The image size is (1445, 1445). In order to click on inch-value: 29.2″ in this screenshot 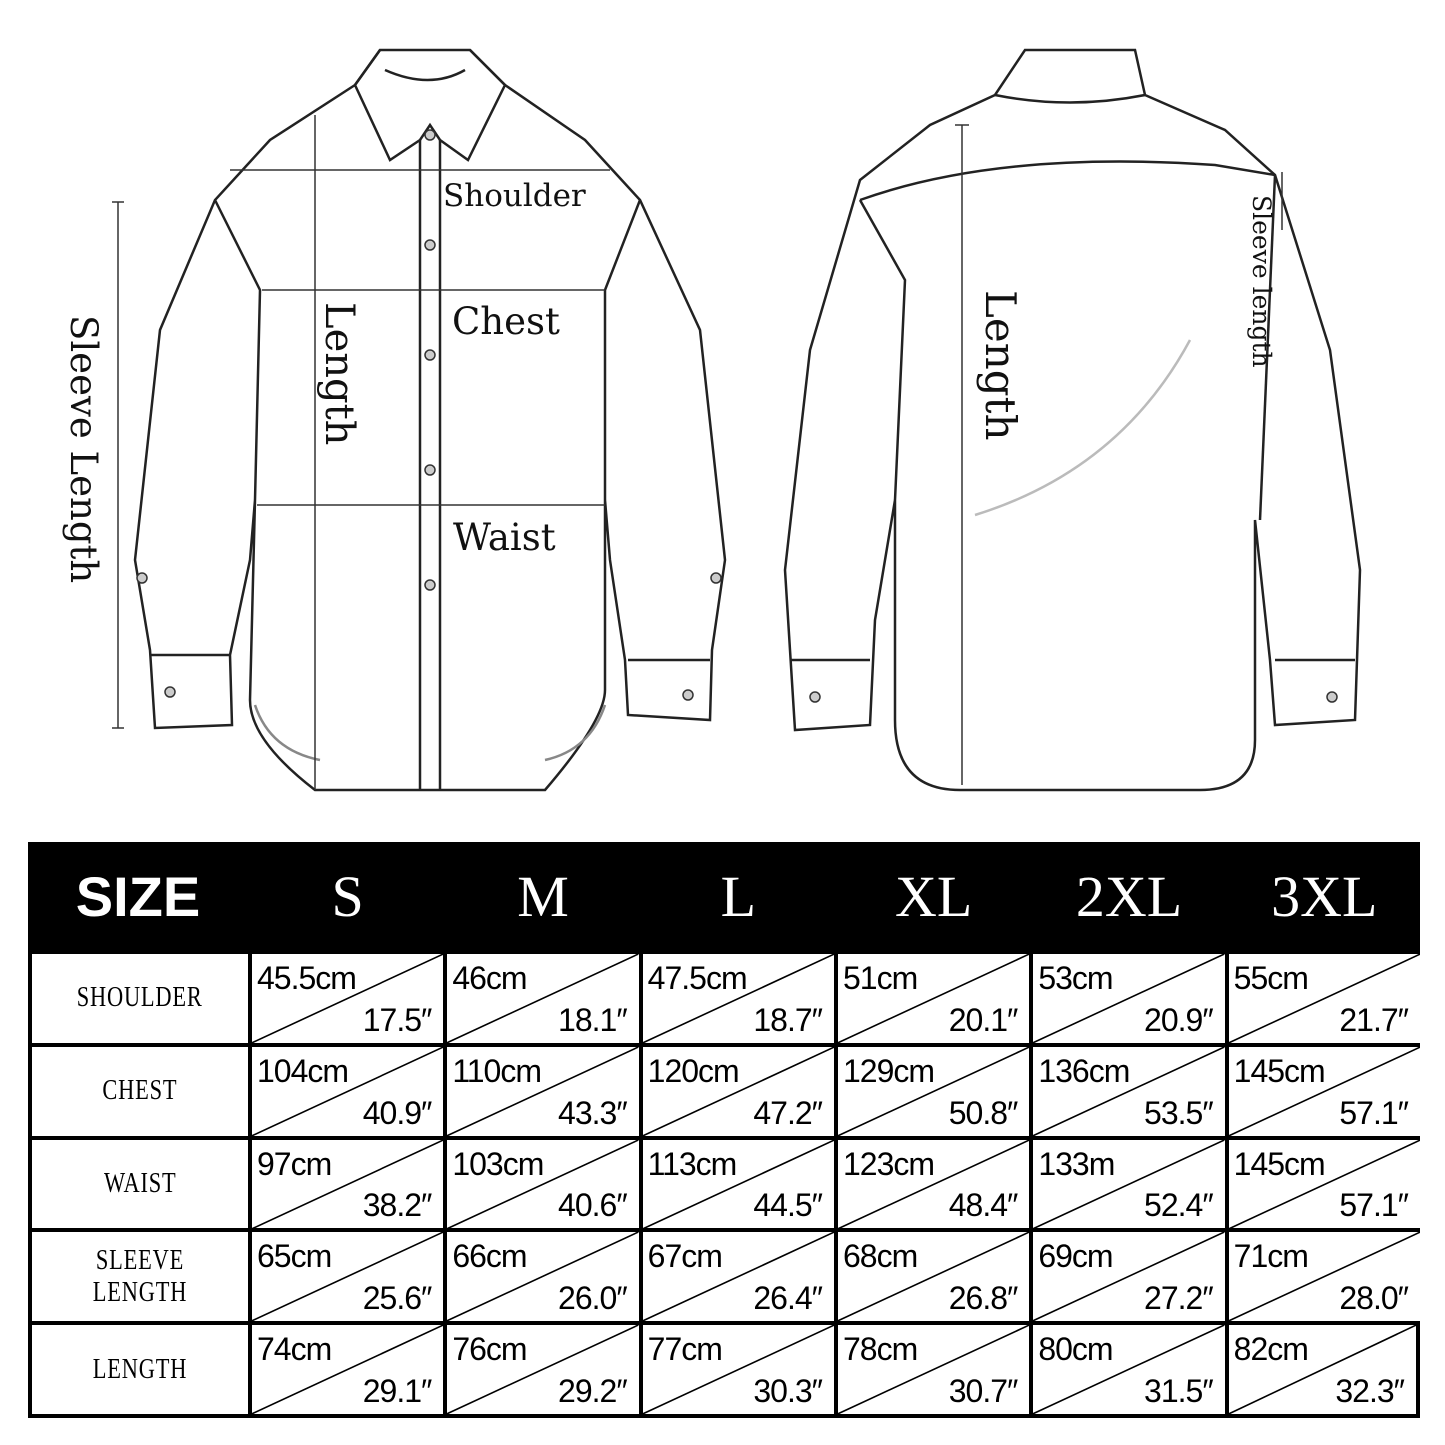, I will do `click(593, 1391)`.